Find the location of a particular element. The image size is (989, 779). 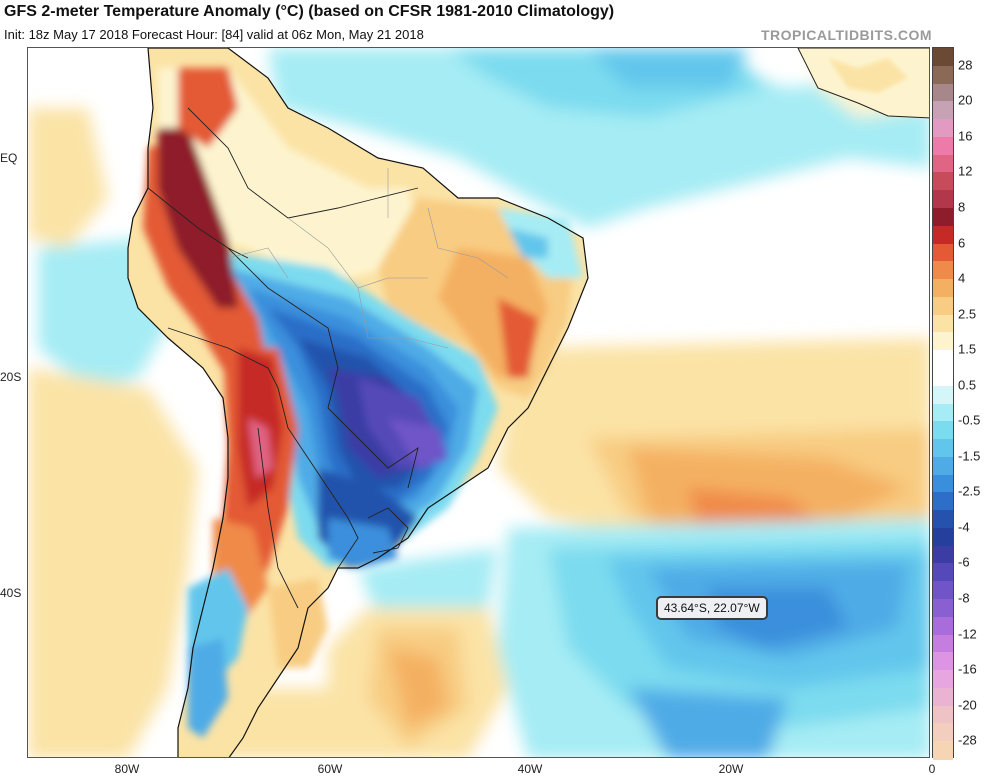

colorbar is located at coordinates (943, 403).